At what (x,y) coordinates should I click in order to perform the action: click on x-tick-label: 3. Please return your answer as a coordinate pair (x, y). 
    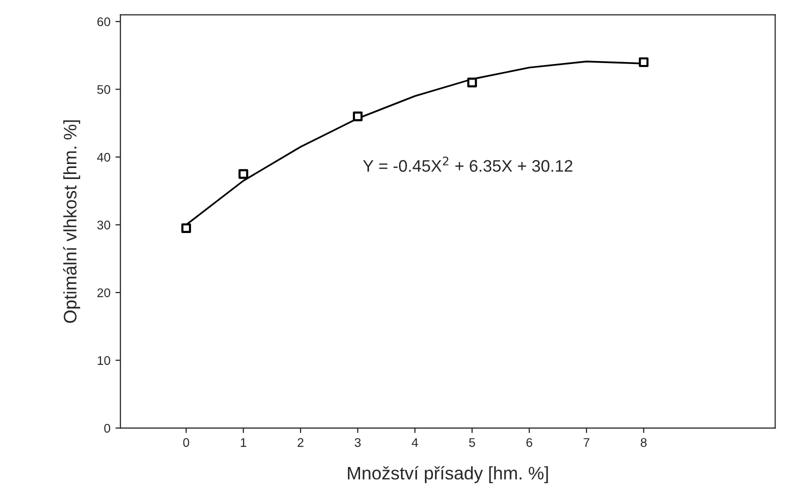
    Looking at the image, I should click on (357, 442).